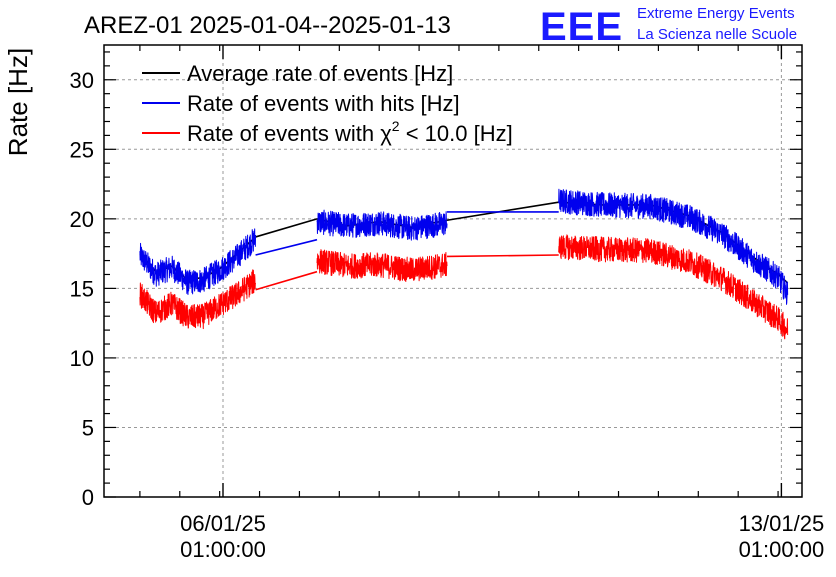  I want to click on legend-label-chi2: Rate of events with χ2 < 10.0 [Hz], so click(350, 132).